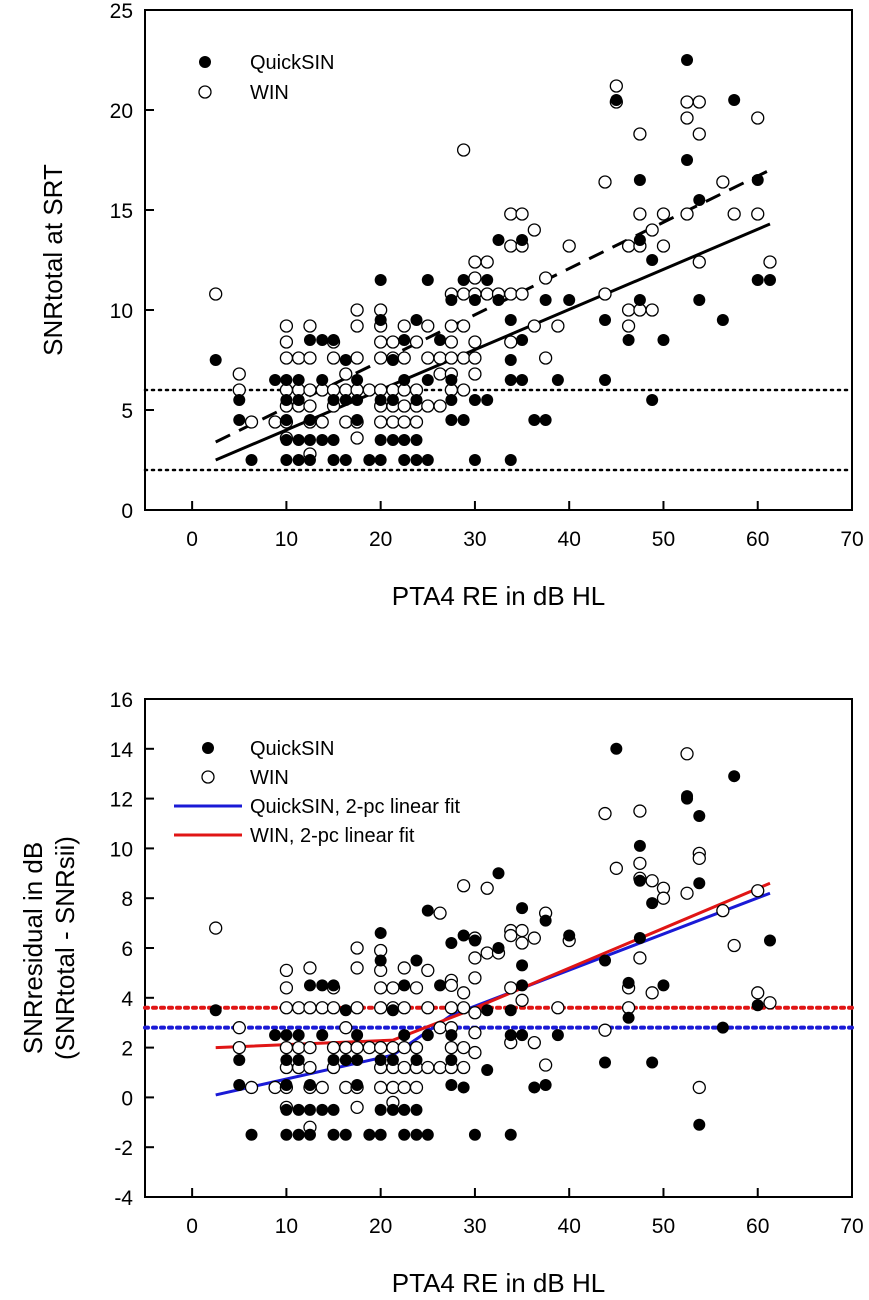 This screenshot has height=1300, width=869. Describe the element at coordinates (33, 948) in the screenshot. I see `y-axis-label: SNRresidual in dB` at that location.